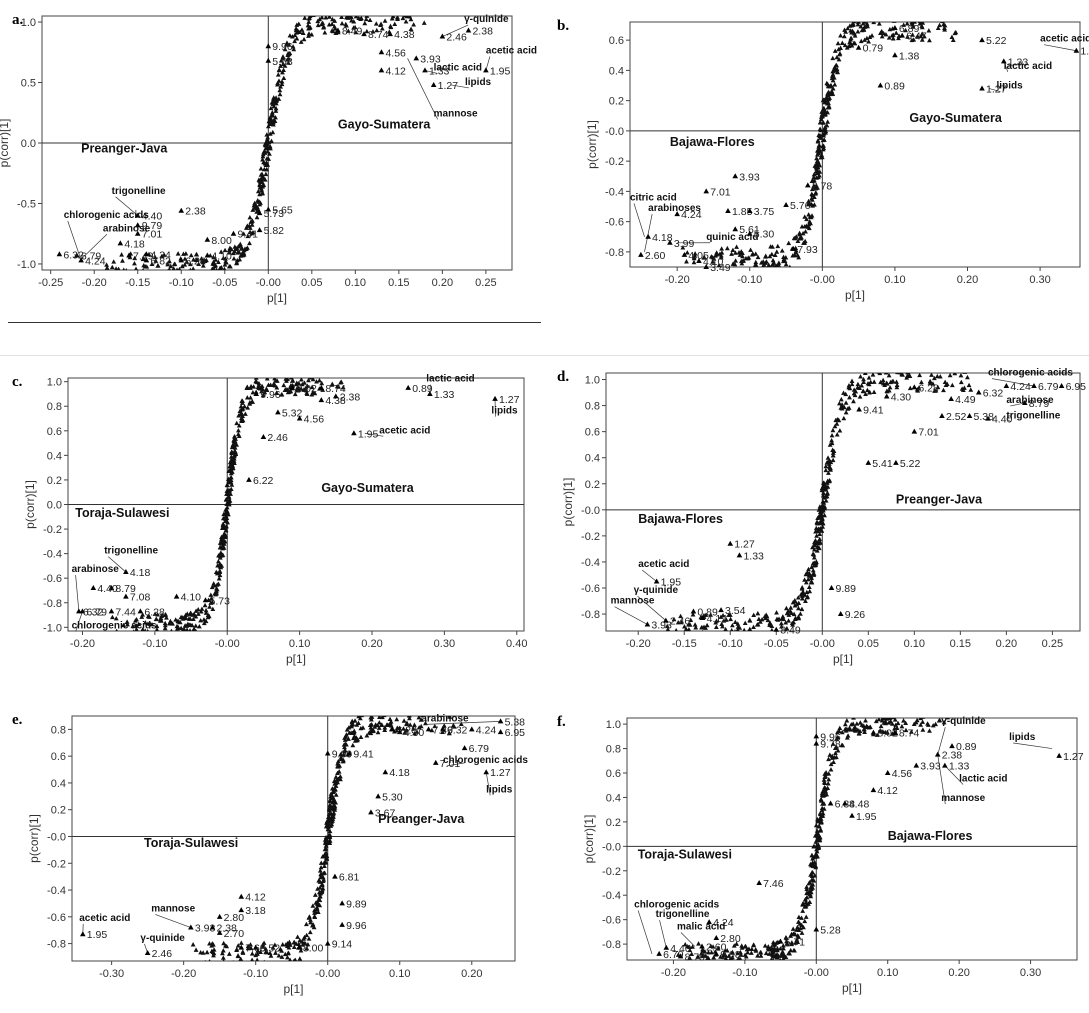 This screenshot has width=1089, height=1013. I want to click on data-point-label: 5.65, so click(282, 211).